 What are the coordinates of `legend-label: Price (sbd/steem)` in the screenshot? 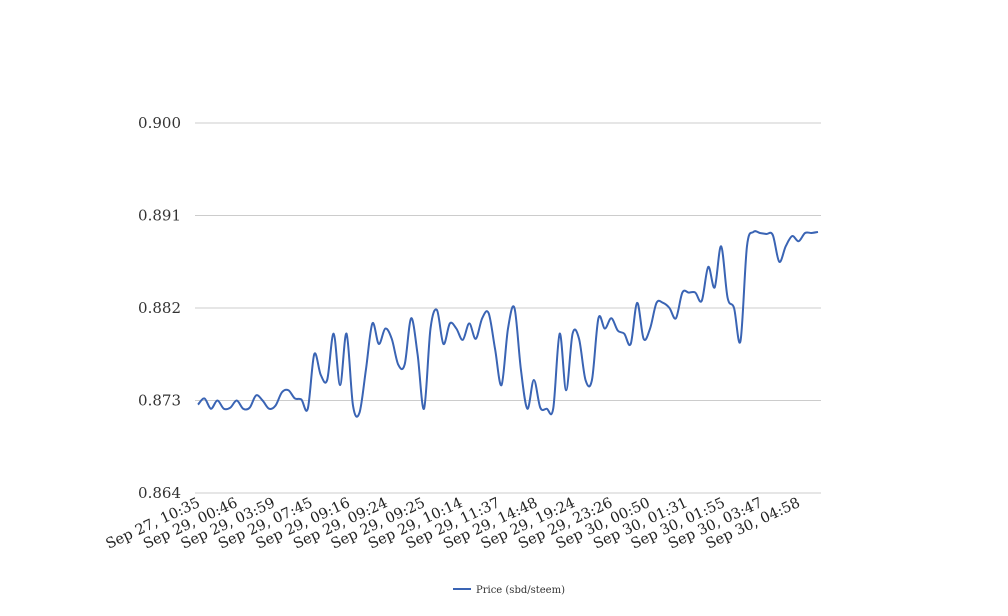 It's located at (520, 590).